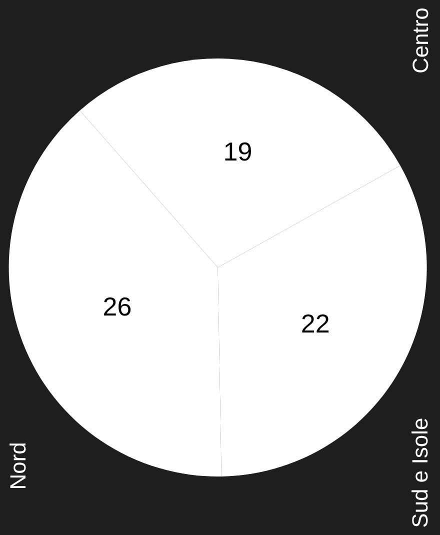 This screenshot has height=535, width=440. Describe the element at coordinates (117, 306) in the screenshot. I see `data-label: 26` at that location.